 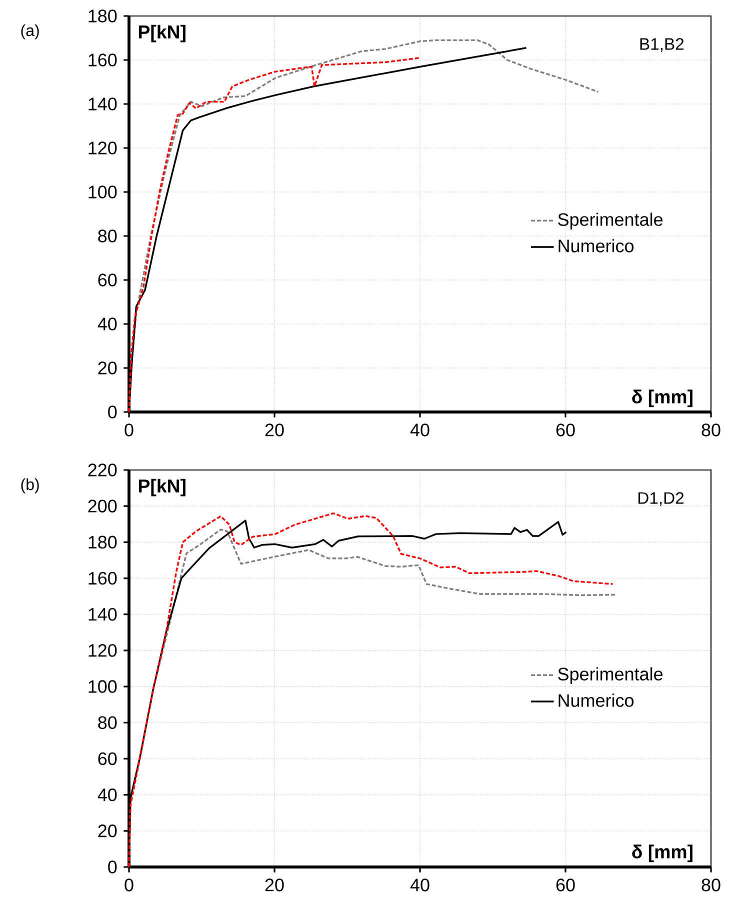 What do you see at coordinates (102, 470) in the screenshot?
I see `y-tick-label: 220` at bounding box center [102, 470].